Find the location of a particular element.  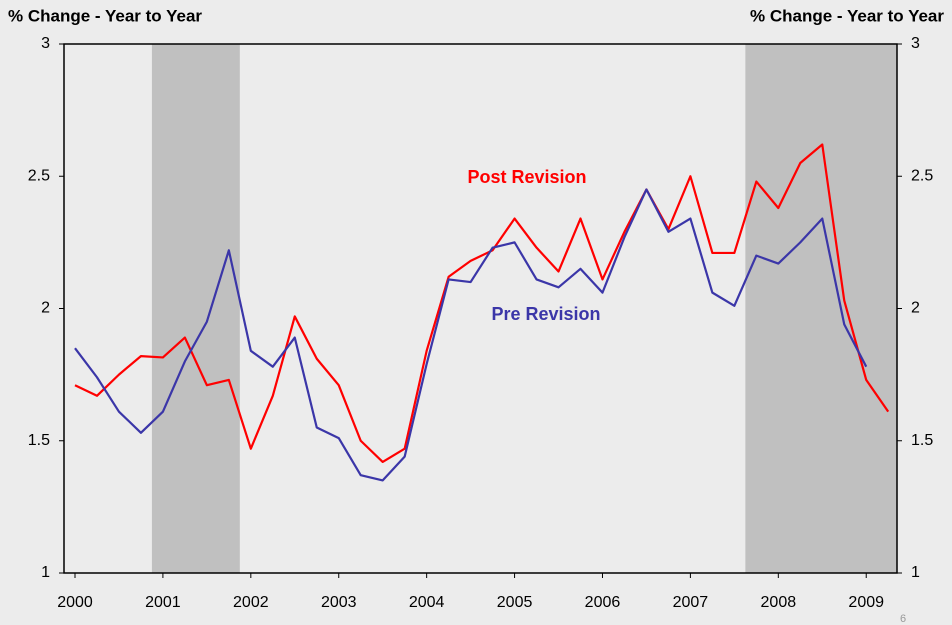

y2-tick-label: 1 is located at coordinates (915, 572).